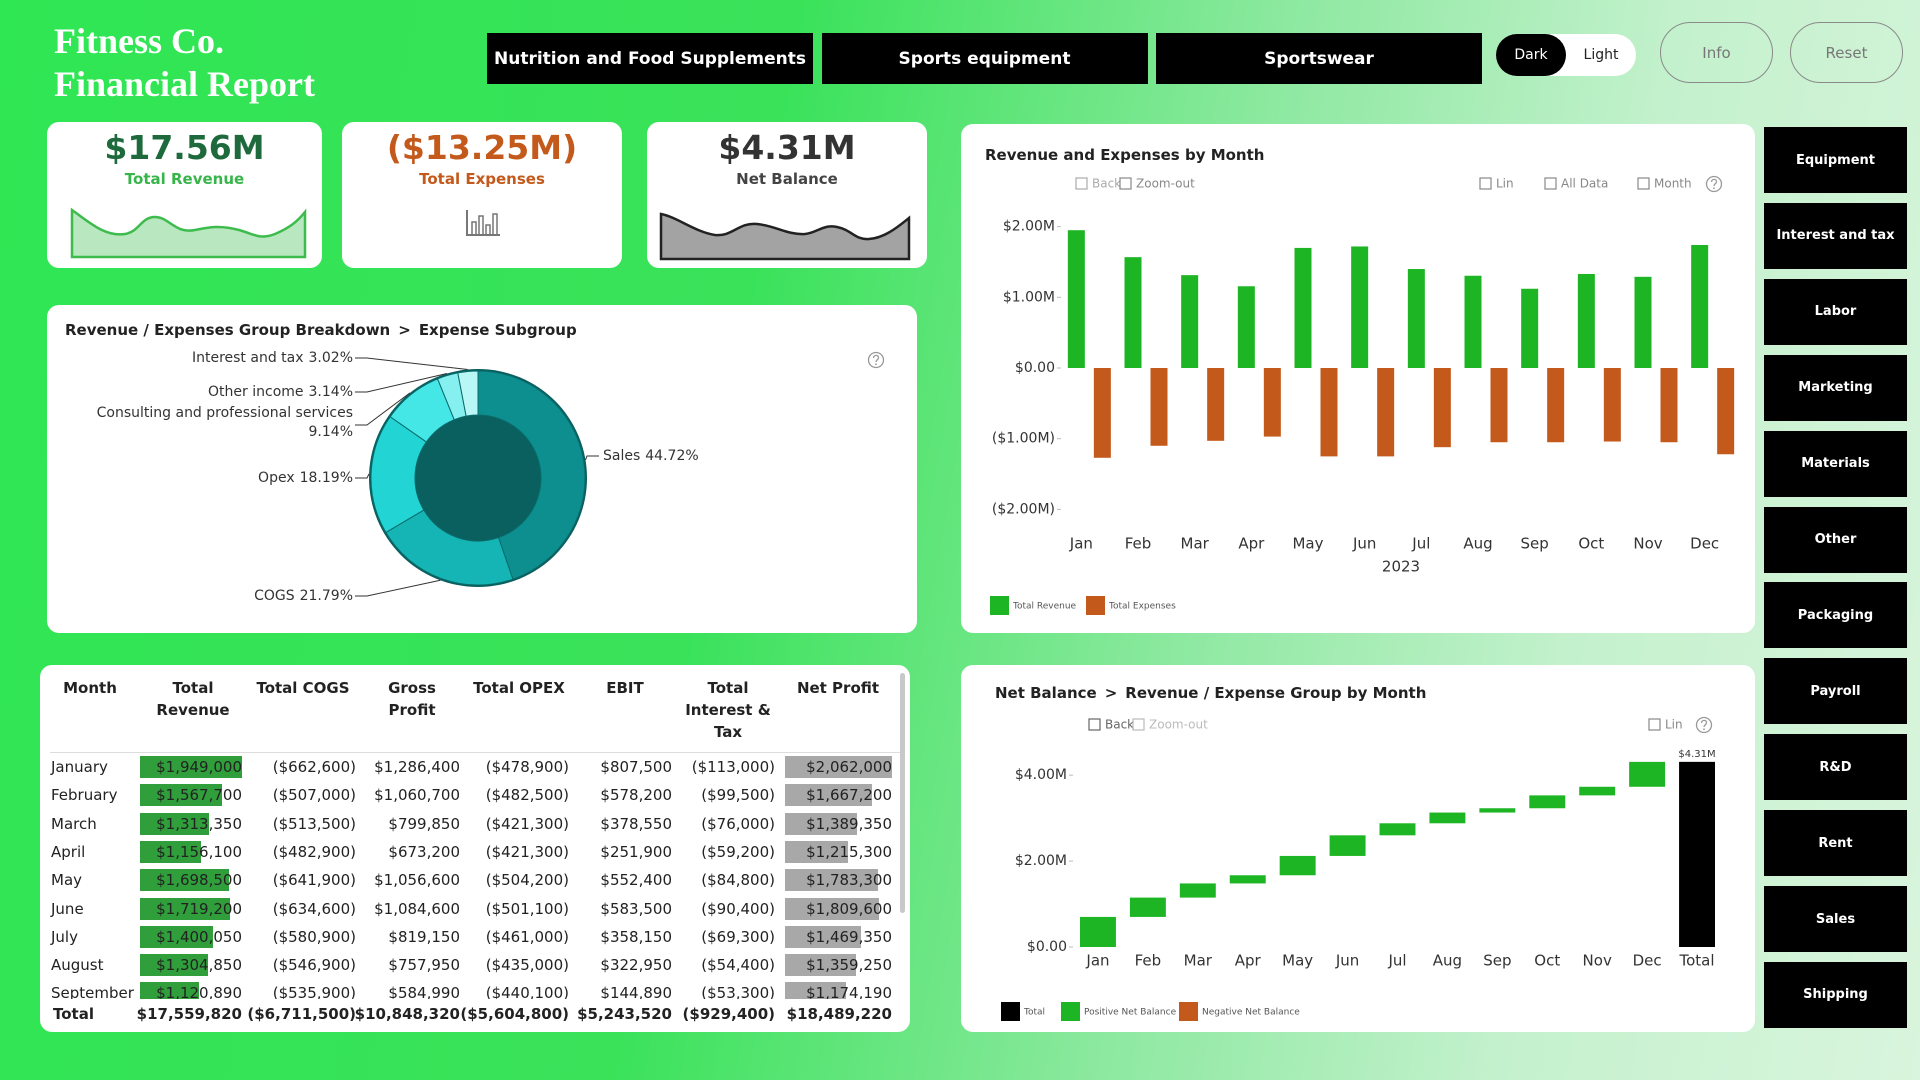 This screenshot has width=1920, height=1080. Describe the element at coordinates (1251, 1013) in the screenshot. I see `legend-label: Negative Net Balance` at that location.